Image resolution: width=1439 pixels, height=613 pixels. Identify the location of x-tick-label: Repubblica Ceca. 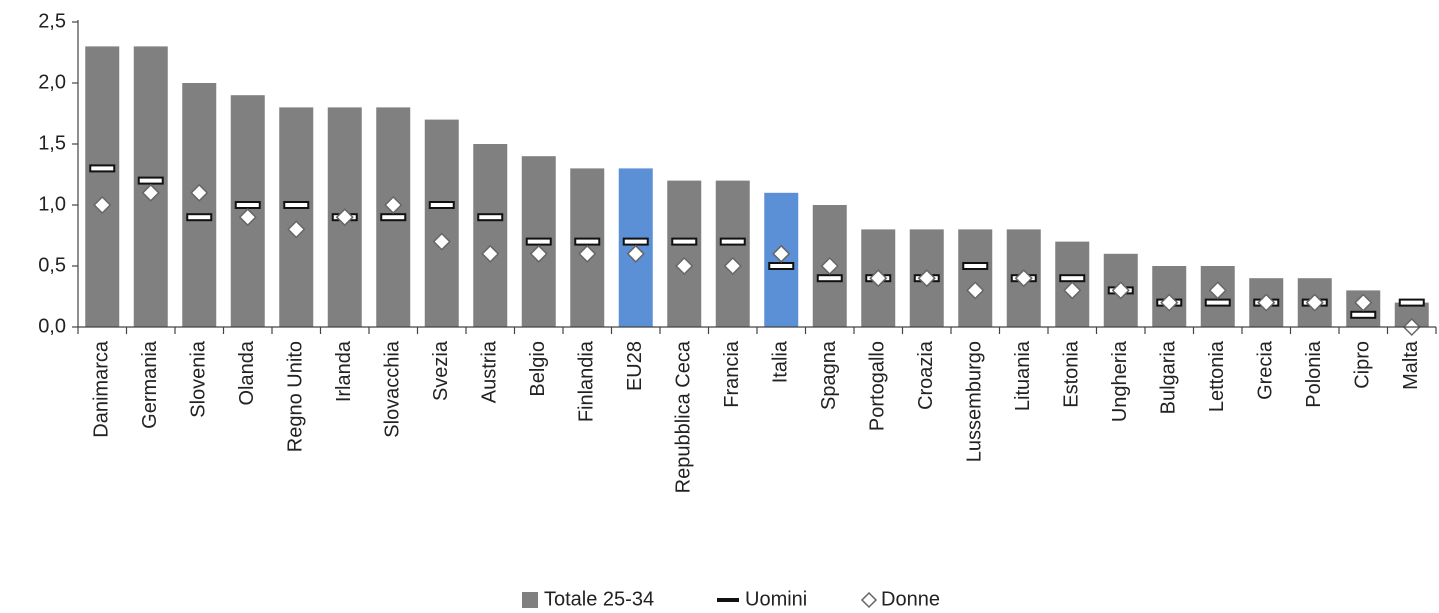
(684, 416).